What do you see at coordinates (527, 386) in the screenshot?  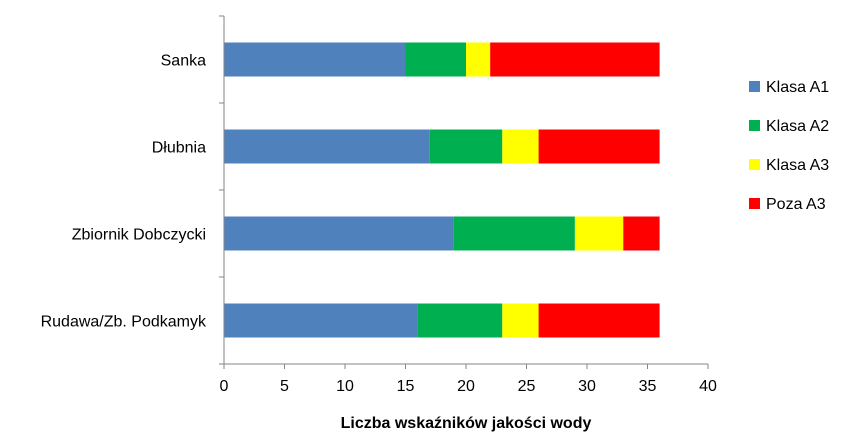 I see `x-tick-label: 25` at bounding box center [527, 386].